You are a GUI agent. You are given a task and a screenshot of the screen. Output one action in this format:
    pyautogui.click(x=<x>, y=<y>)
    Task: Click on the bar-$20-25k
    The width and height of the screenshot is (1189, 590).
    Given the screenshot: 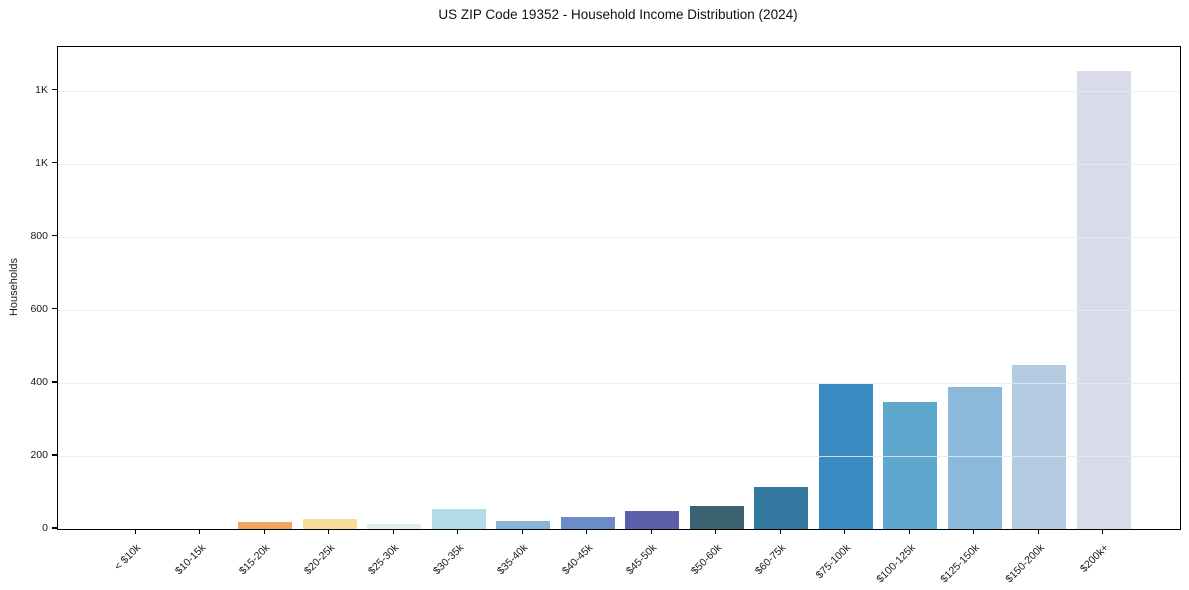 What is the action you would take?
    pyautogui.click(x=329, y=523)
    